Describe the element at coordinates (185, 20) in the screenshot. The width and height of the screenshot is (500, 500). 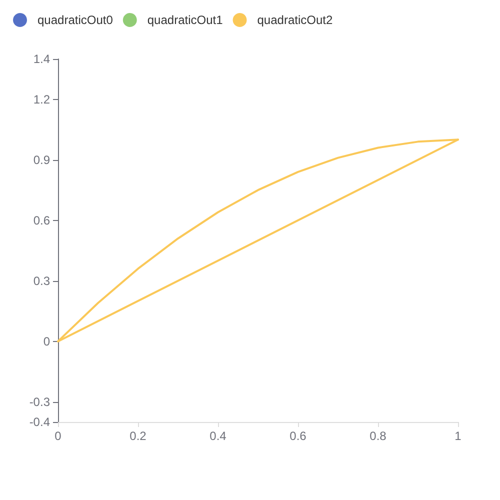
I see `legend-label: quadraticOut1` at that location.